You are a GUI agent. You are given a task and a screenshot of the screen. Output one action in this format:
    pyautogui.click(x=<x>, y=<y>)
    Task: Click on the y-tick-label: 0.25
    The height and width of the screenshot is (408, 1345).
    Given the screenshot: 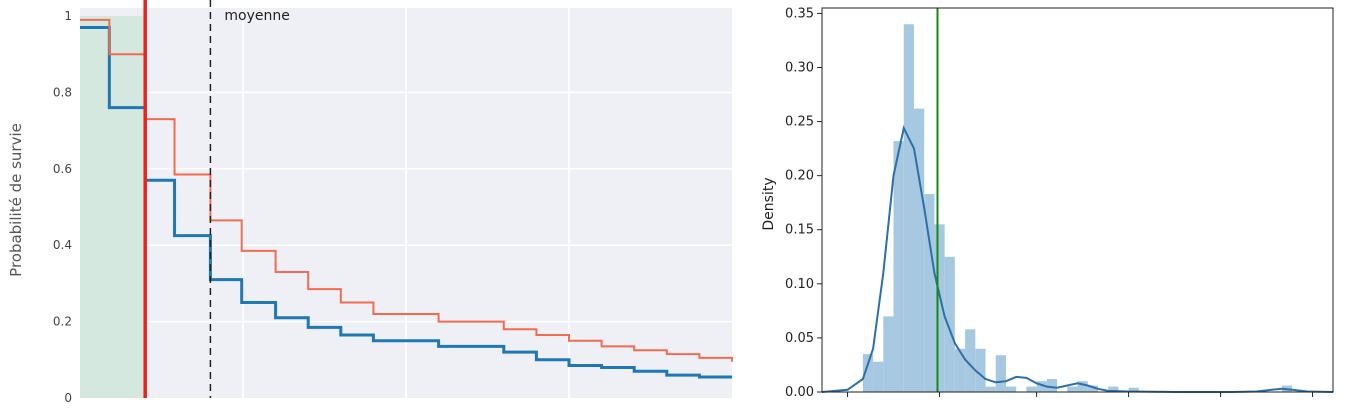 What is the action you would take?
    pyautogui.click(x=799, y=122)
    